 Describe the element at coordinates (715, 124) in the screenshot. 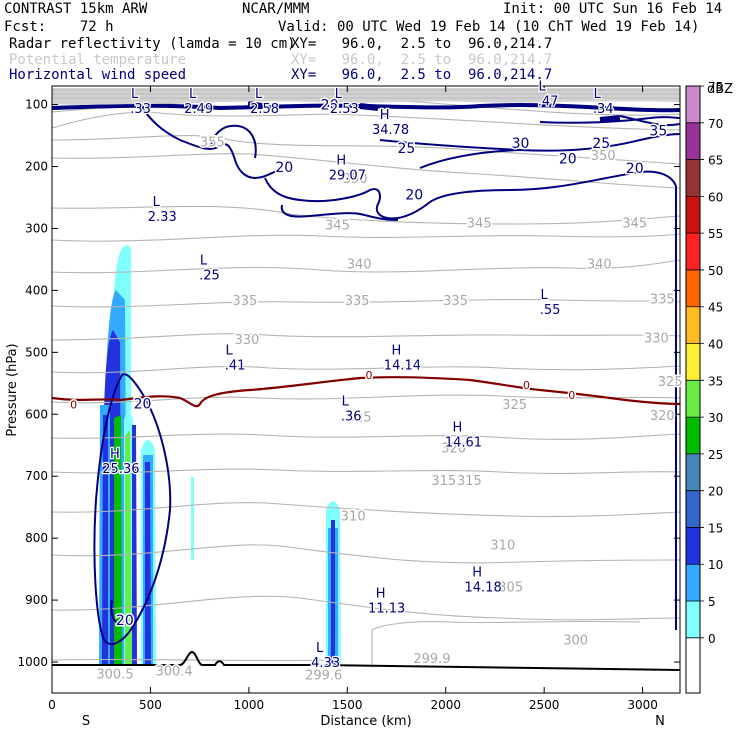

I see `colorbar-label: 70` at that location.